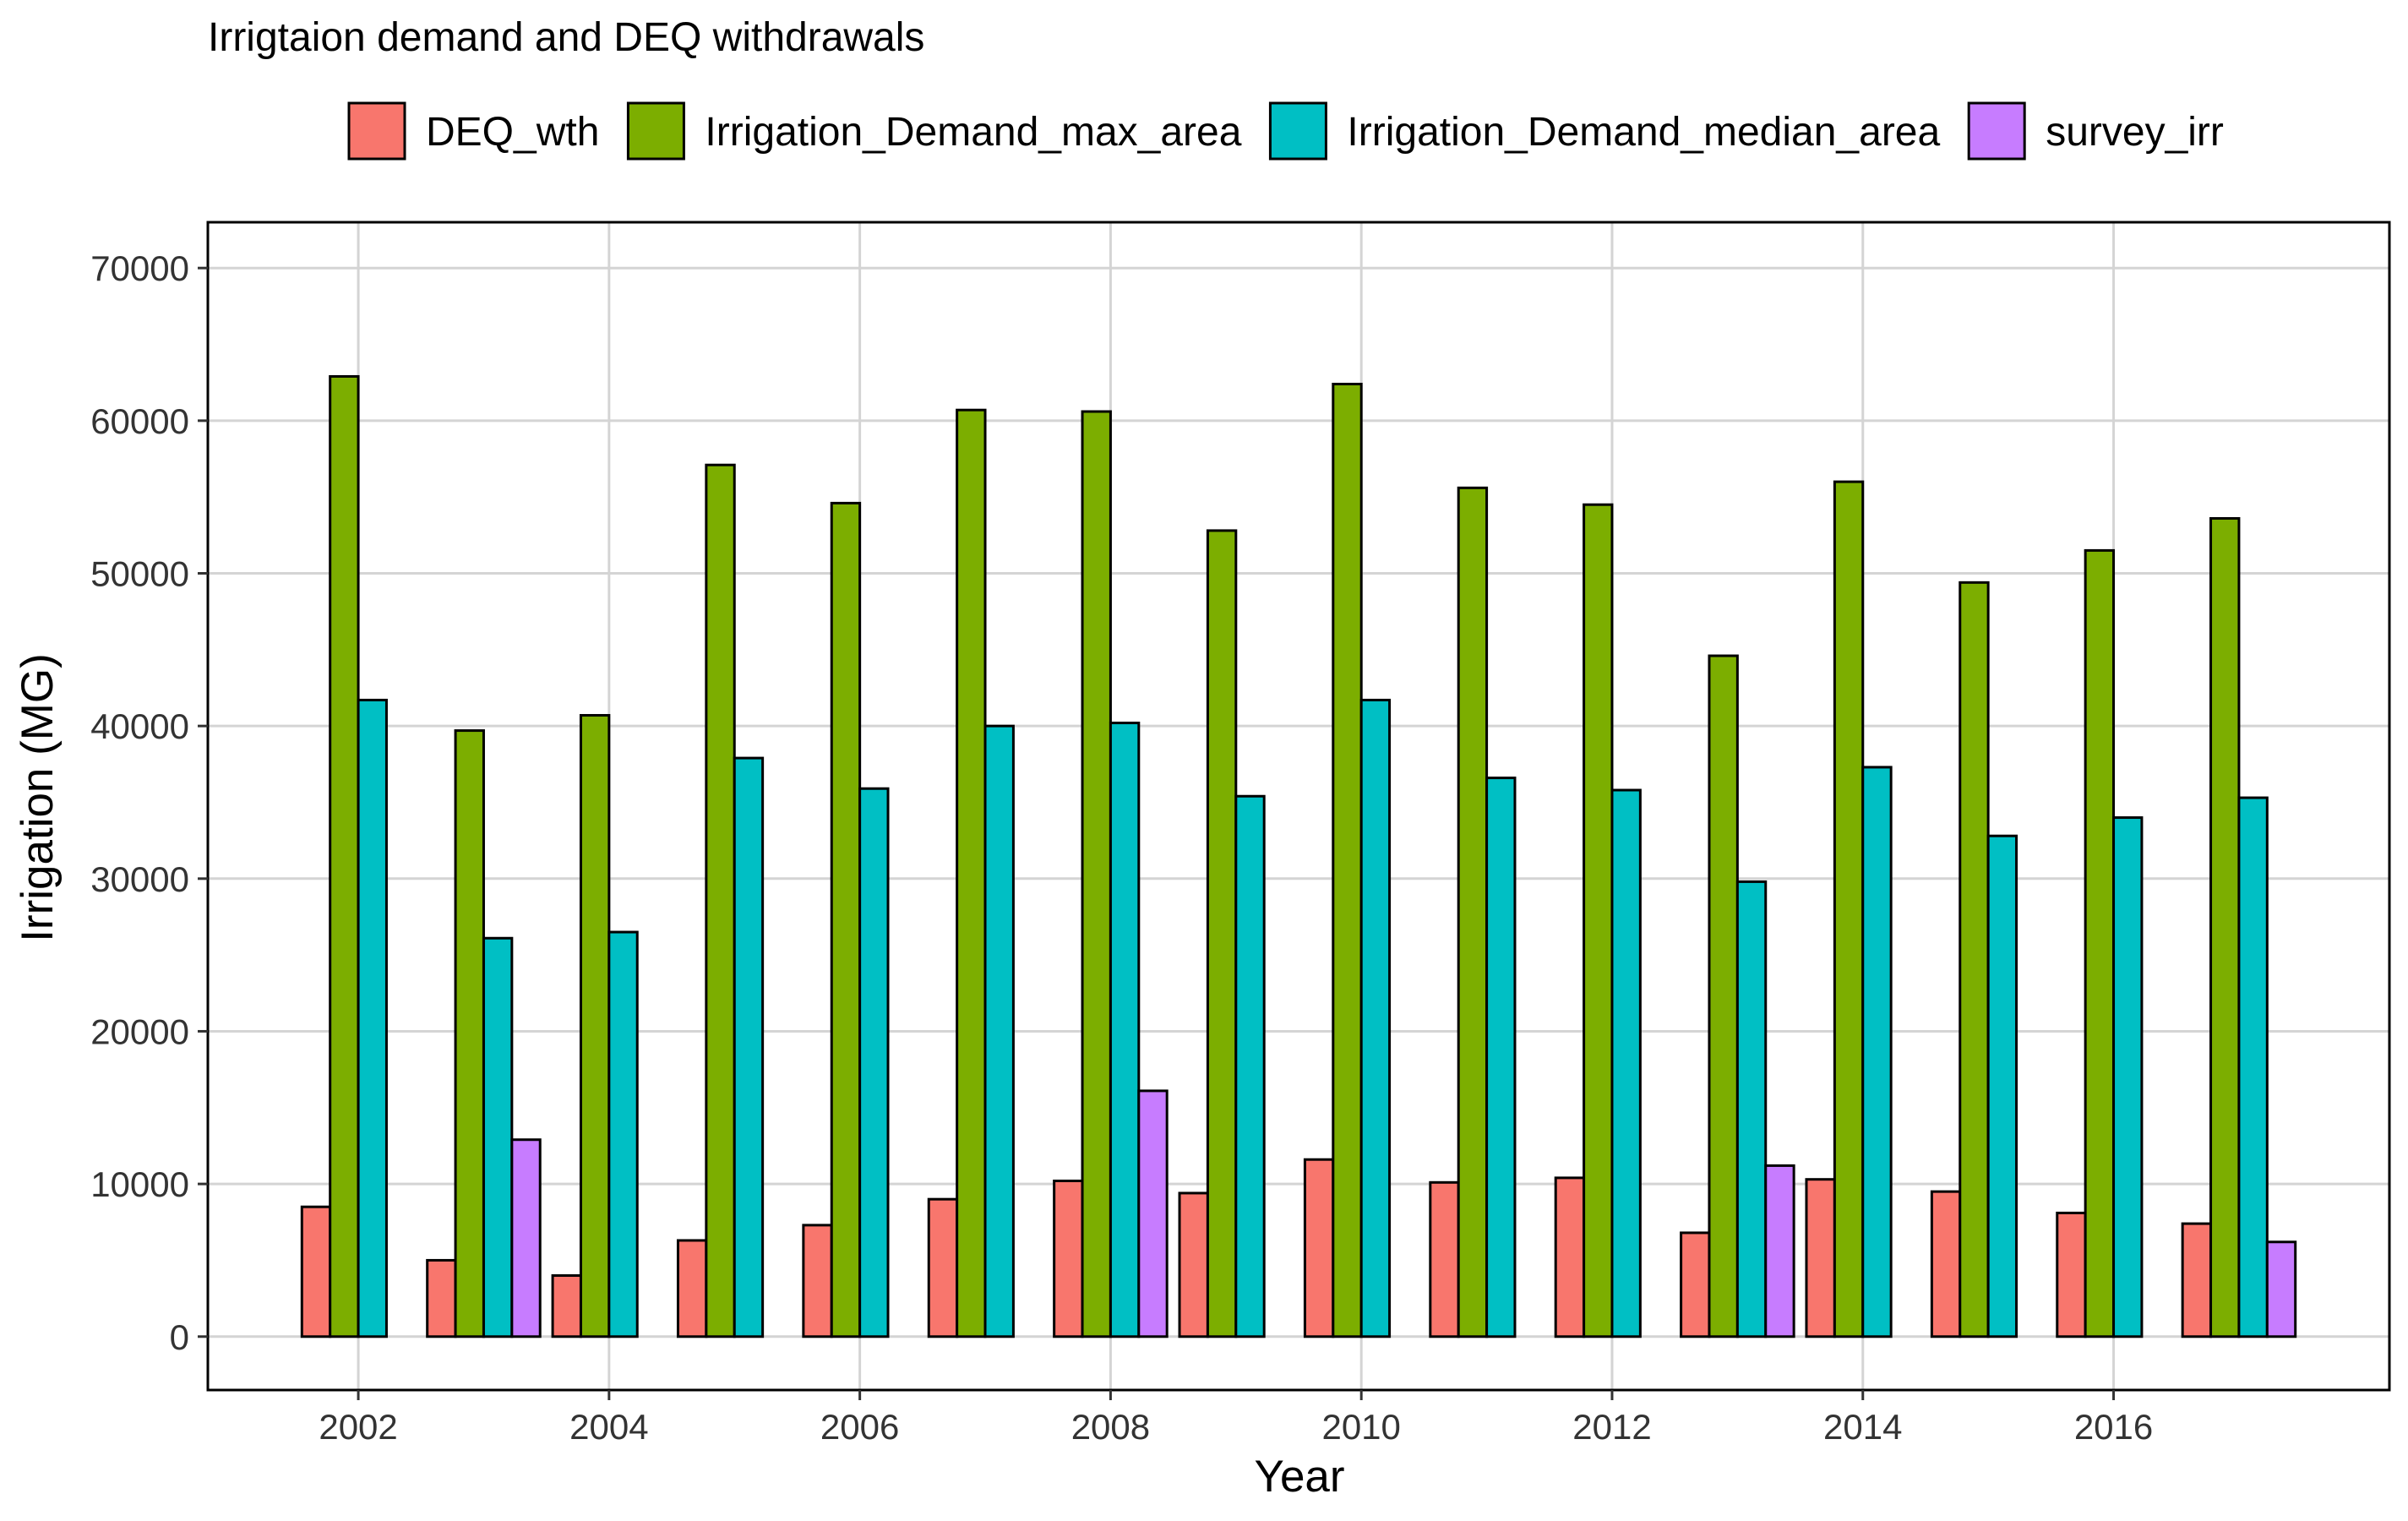 Image resolution: width=2408 pixels, height=1521 pixels. What do you see at coordinates (512, 132) in the screenshot?
I see `legend-label: DEQ_wth` at bounding box center [512, 132].